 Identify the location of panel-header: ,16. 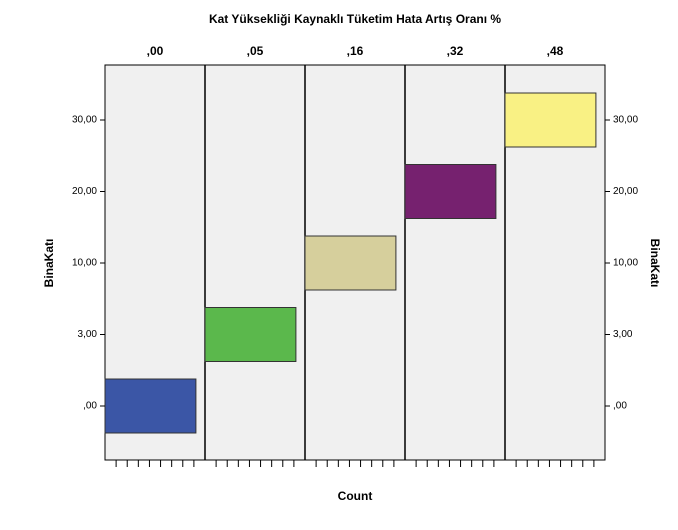
(355, 51).